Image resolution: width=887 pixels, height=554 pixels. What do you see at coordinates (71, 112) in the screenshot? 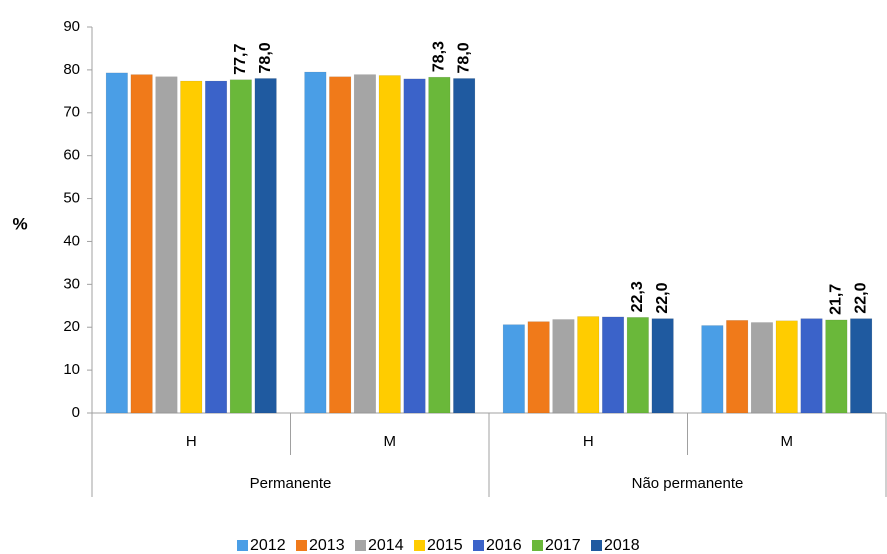
I see `y-tick-label: 70` at bounding box center [71, 112].